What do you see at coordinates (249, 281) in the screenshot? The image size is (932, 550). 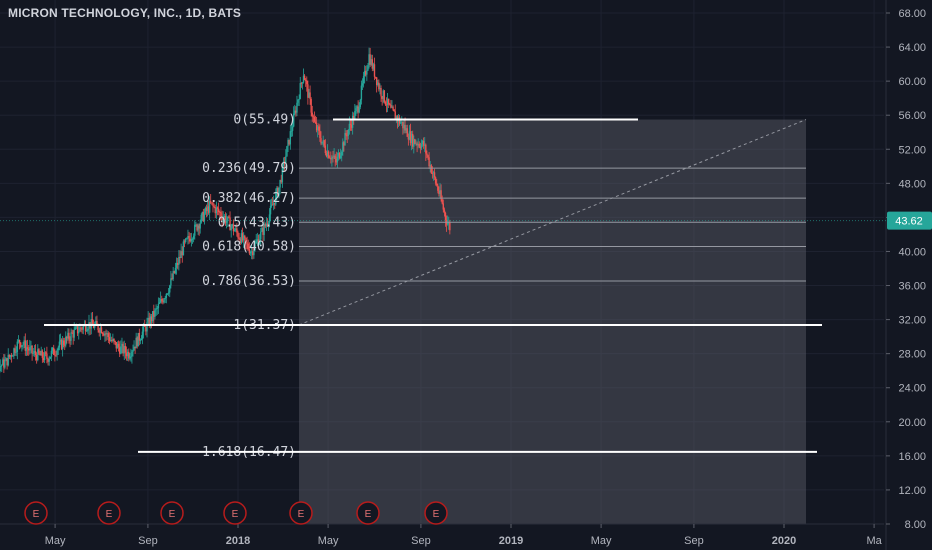 I see `fib-level-label: 0.786(36.53)` at bounding box center [249, 281].